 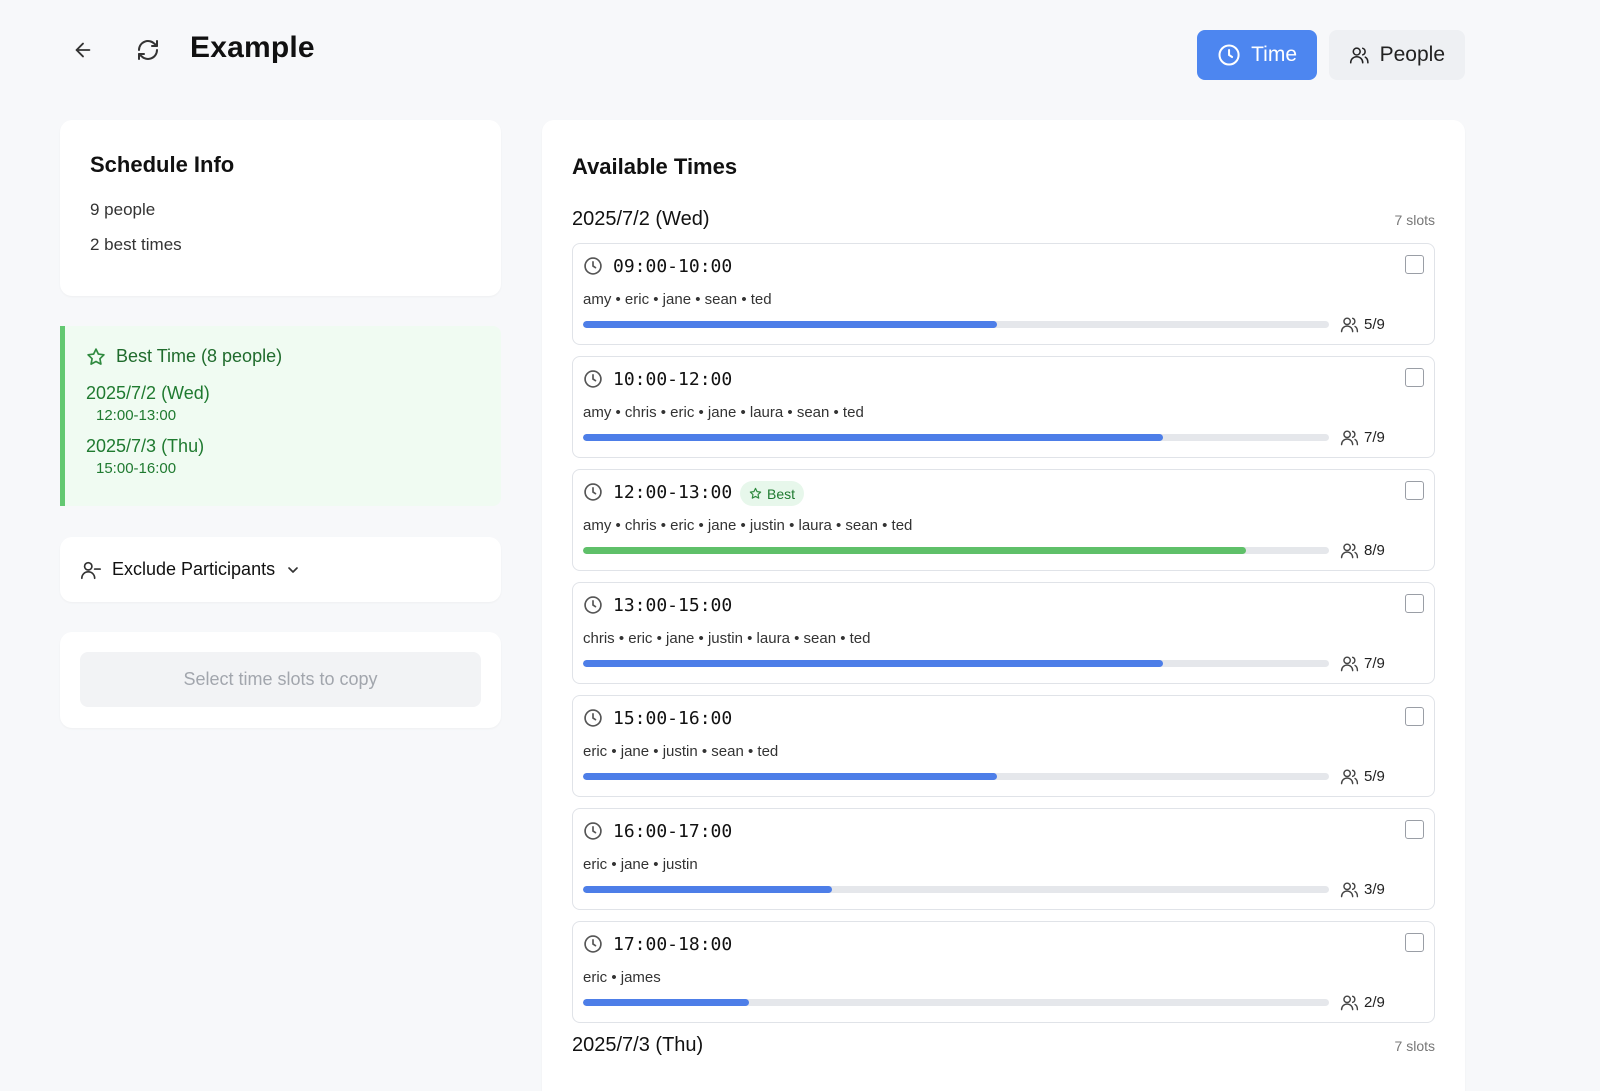 I want to click on slot-count-ratio: 2/9, so click(x=1374, y=1002).